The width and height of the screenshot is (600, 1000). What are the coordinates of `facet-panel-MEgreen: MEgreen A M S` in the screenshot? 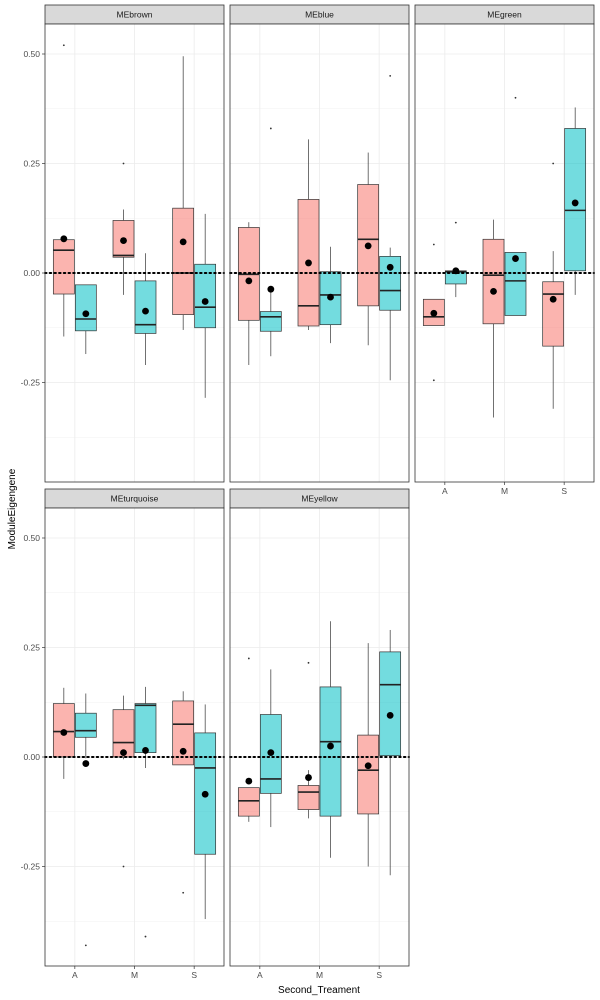 It's located at (504, 250).